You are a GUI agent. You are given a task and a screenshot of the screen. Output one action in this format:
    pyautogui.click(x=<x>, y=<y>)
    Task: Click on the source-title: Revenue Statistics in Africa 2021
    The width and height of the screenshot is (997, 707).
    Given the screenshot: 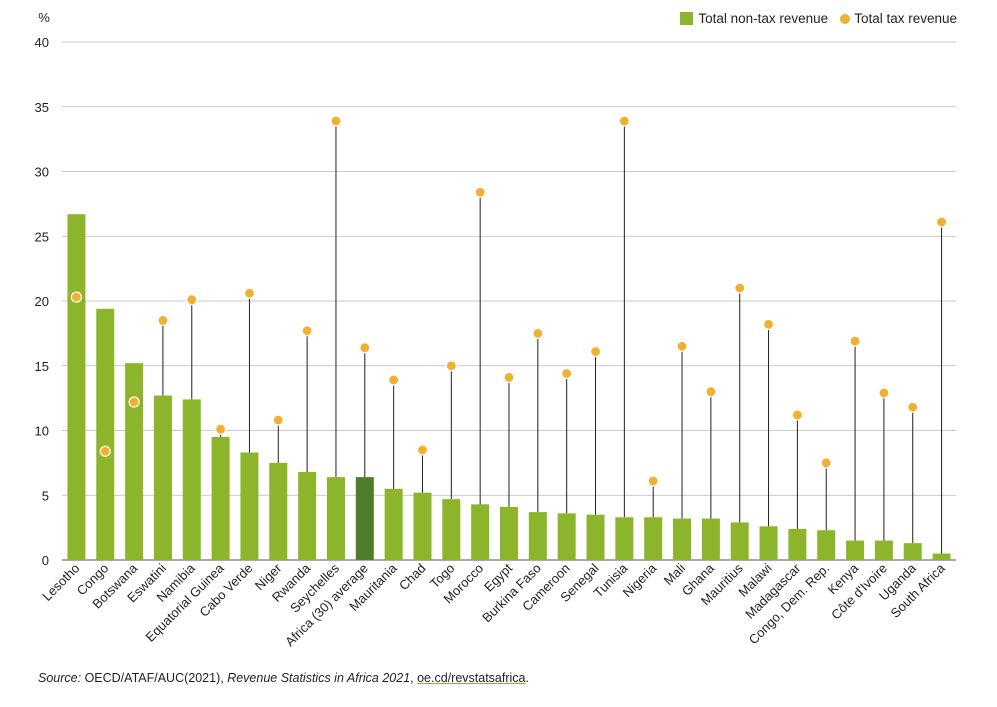 What is the action you would take?
    pyautogui.click(x=319, y=678)
    